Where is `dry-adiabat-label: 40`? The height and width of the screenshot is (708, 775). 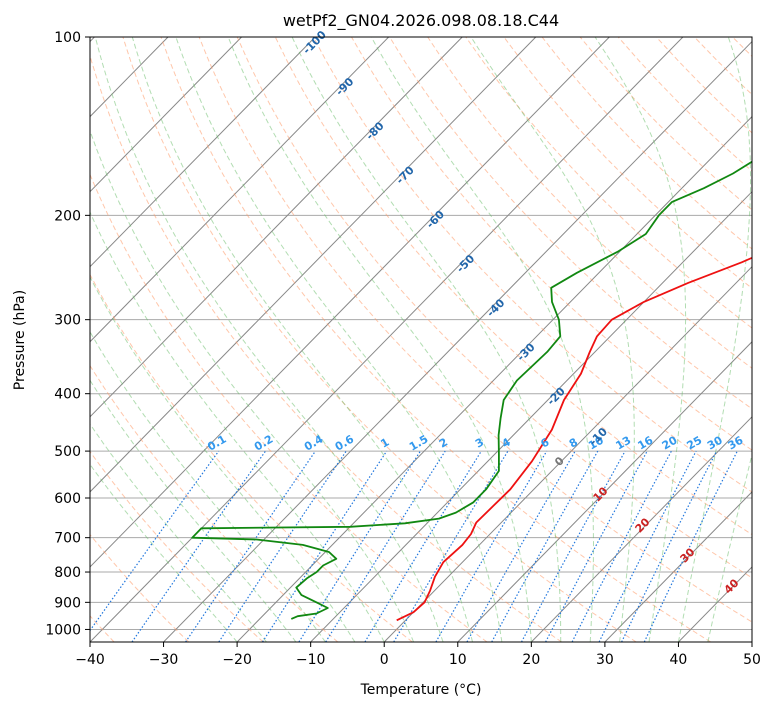
dry-adiabat-label: 40 is located at coordinates (732, 586).